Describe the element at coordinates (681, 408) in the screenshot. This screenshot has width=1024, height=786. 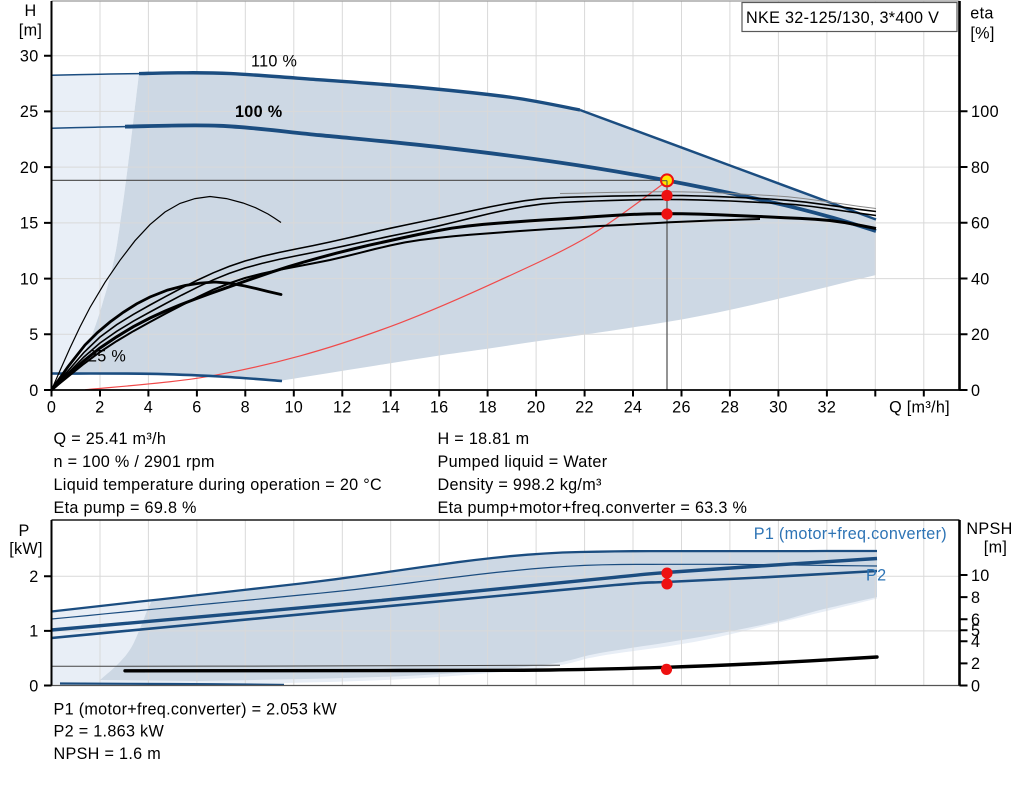
I see `svg-text: 26` at that location.